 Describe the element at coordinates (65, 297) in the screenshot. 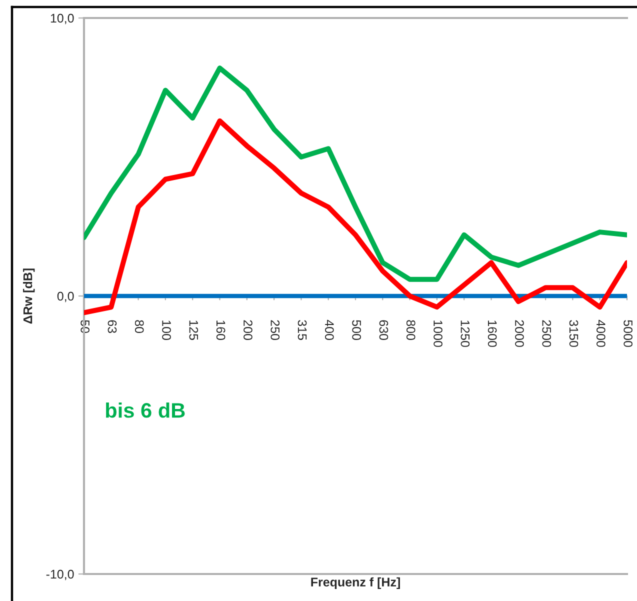

I see `y-tick-label: 0,0` at that location.